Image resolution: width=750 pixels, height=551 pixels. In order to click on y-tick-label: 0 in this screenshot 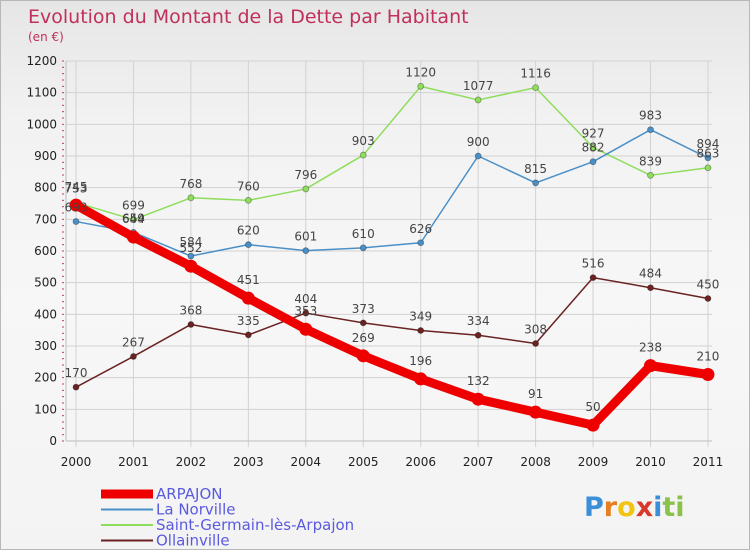, I will do `click(53, 441)`.